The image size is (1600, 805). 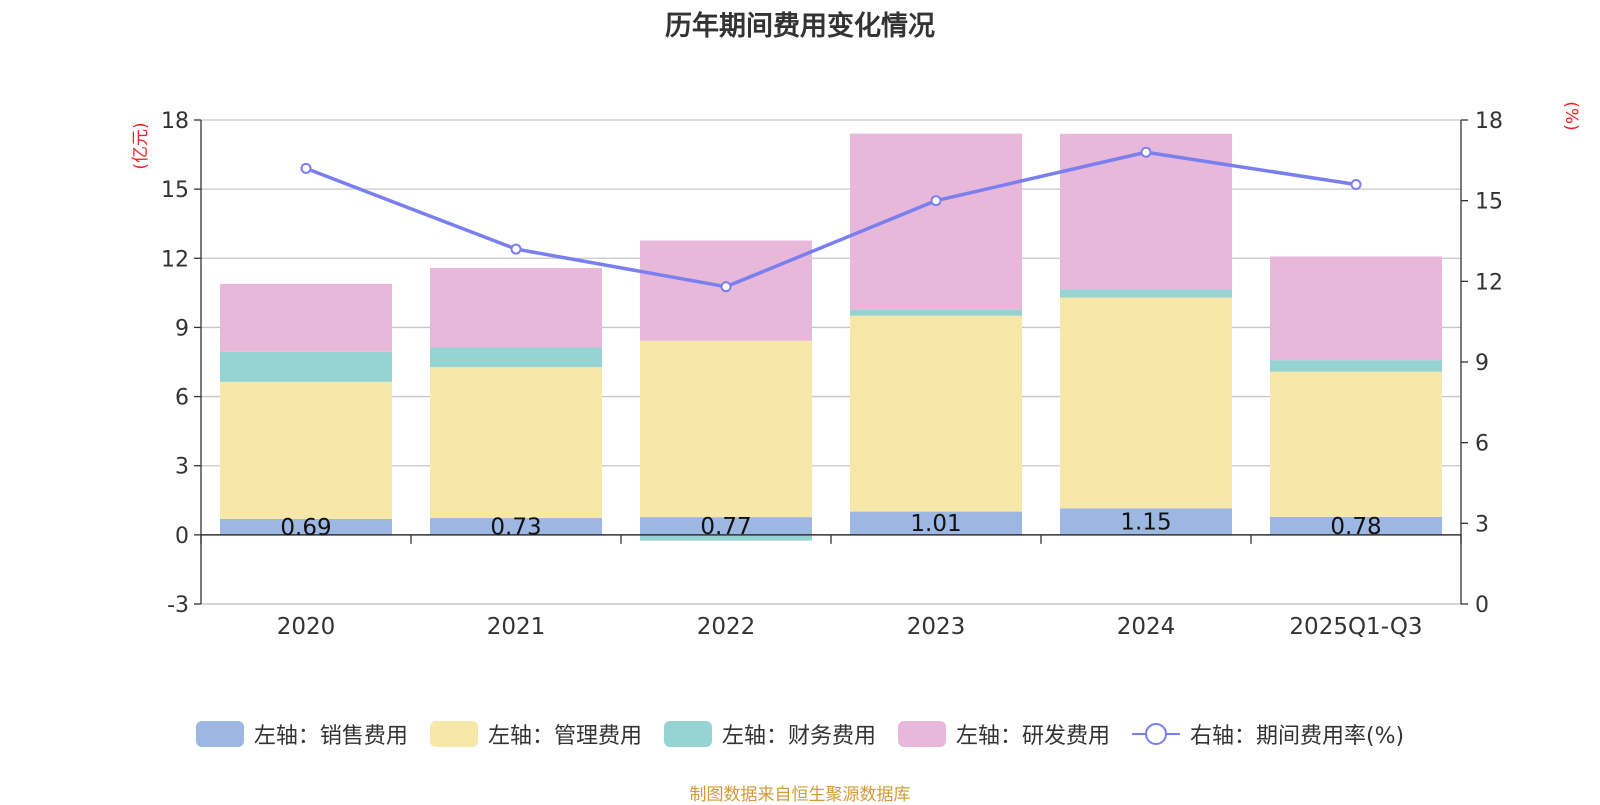 I want to click on legend-label: 左轴：管理费用, so click(x=564, y=736).